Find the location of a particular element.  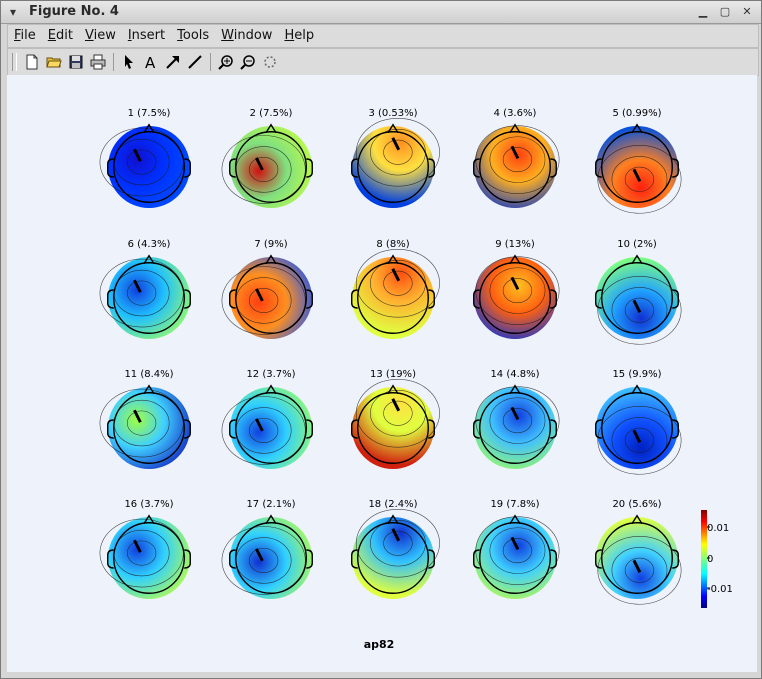

menu-help: Help is located at coordinates (299, 35).